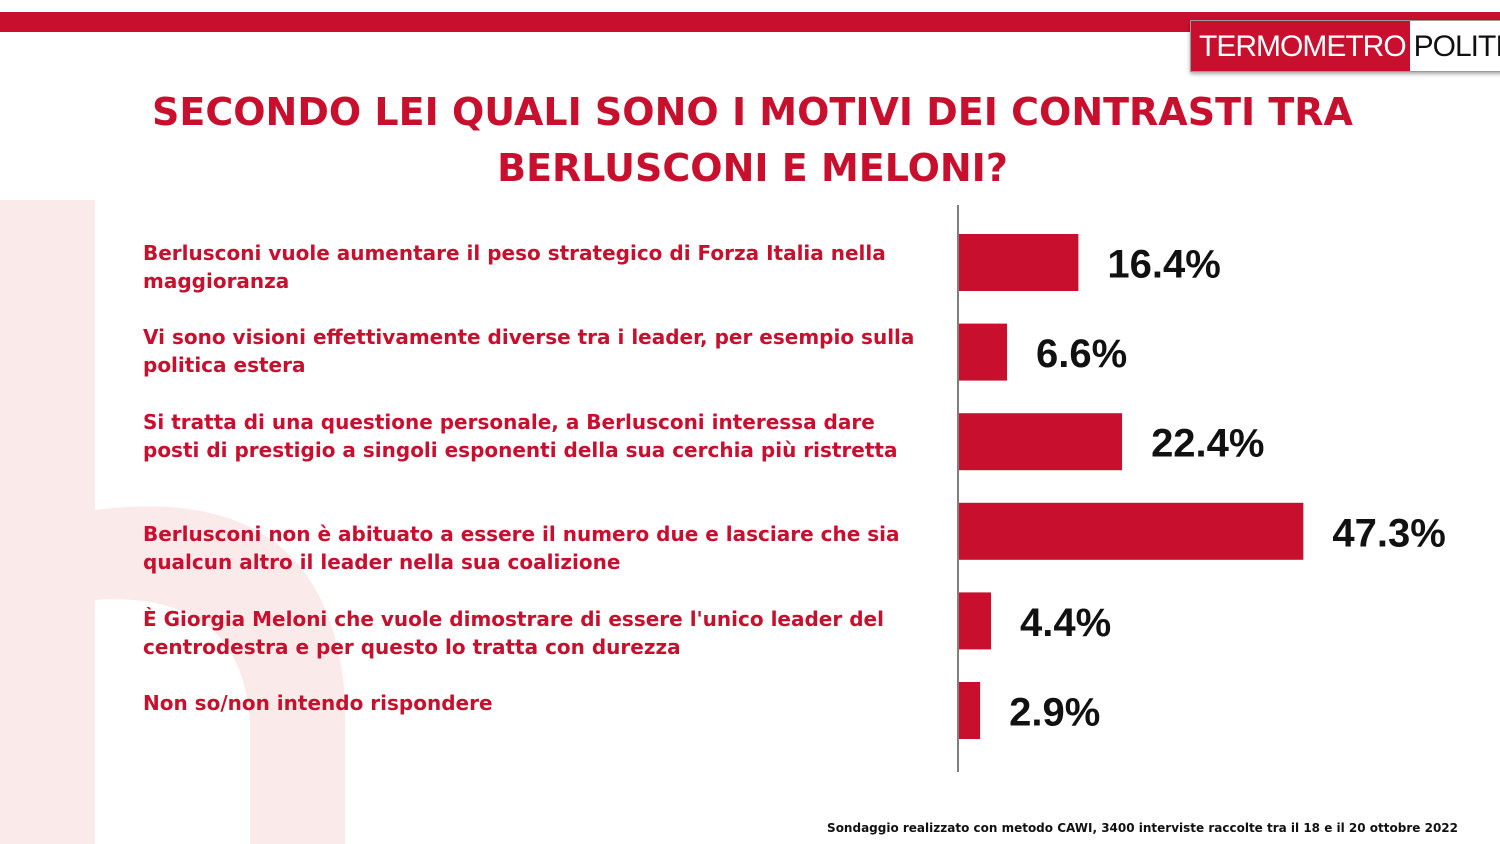 The height and width of the screenshot is (844, 1500). Describe the element at coordinates (318, 703) in the screenshot. I see `category-label: Non so/non intendo rispondere` at that location.